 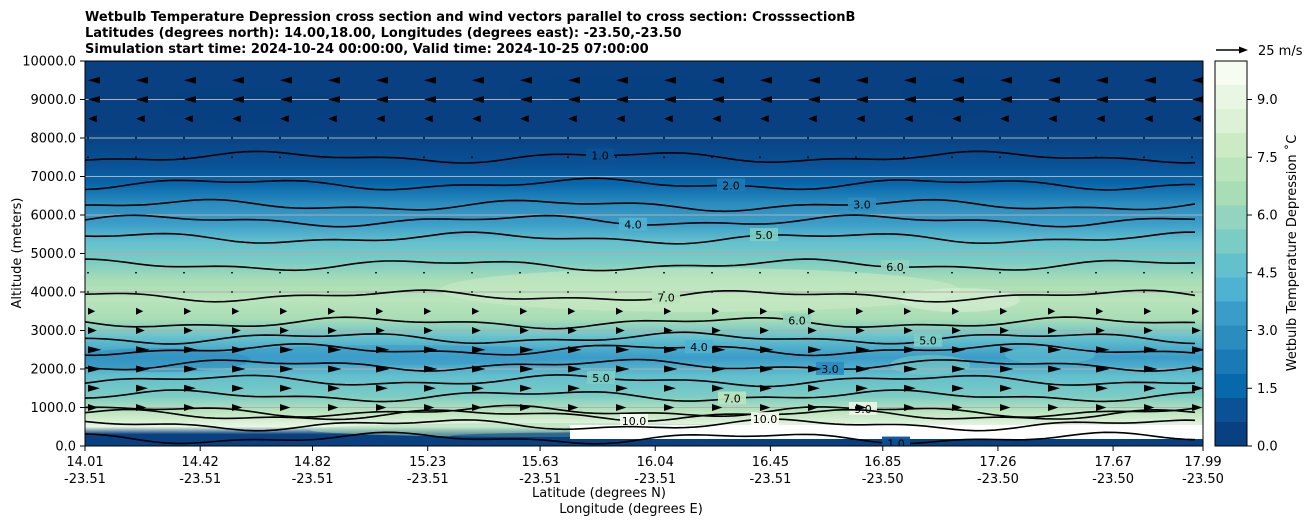 What do you see at coordinates (54, 408) in the screenshot?
I see `y-tick-label: 1000.0` at bounding box center [54, 408].